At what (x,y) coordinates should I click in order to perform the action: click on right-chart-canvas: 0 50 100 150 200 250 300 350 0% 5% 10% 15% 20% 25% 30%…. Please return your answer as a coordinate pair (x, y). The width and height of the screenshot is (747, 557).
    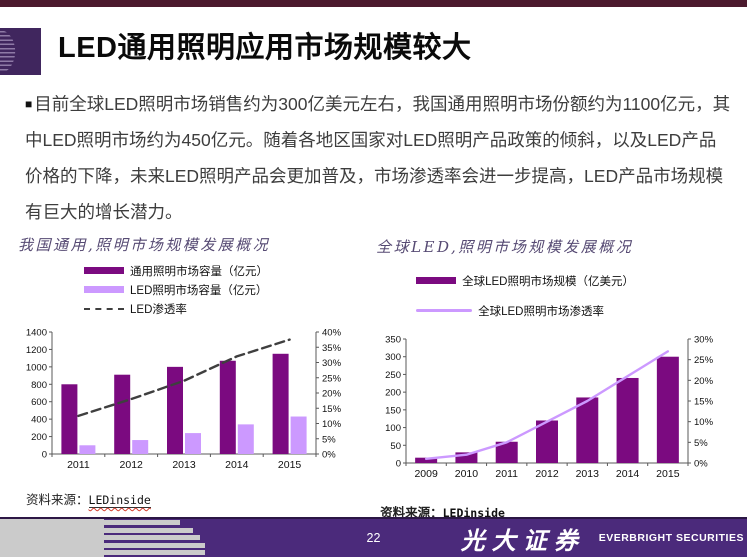
    Looking at the image, I should click on (558, 408).